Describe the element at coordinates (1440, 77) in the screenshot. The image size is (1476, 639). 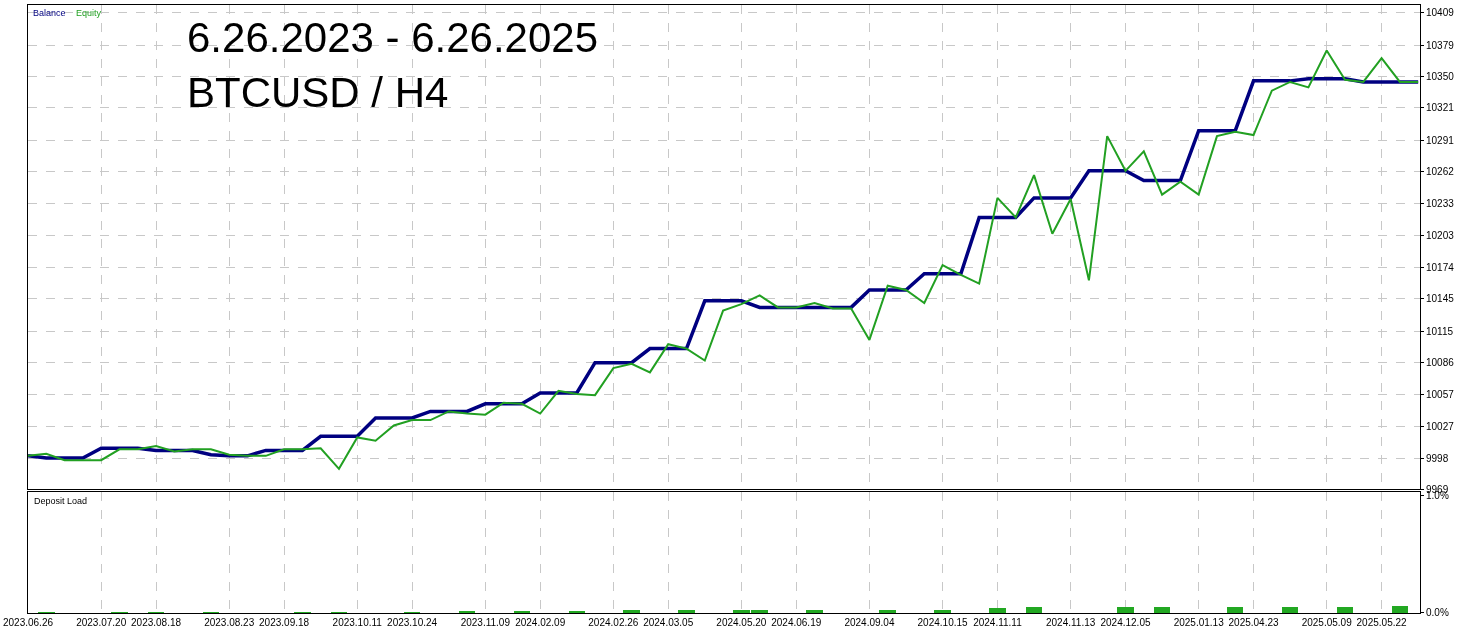
I see `y-tick-label: 10350` at that location.